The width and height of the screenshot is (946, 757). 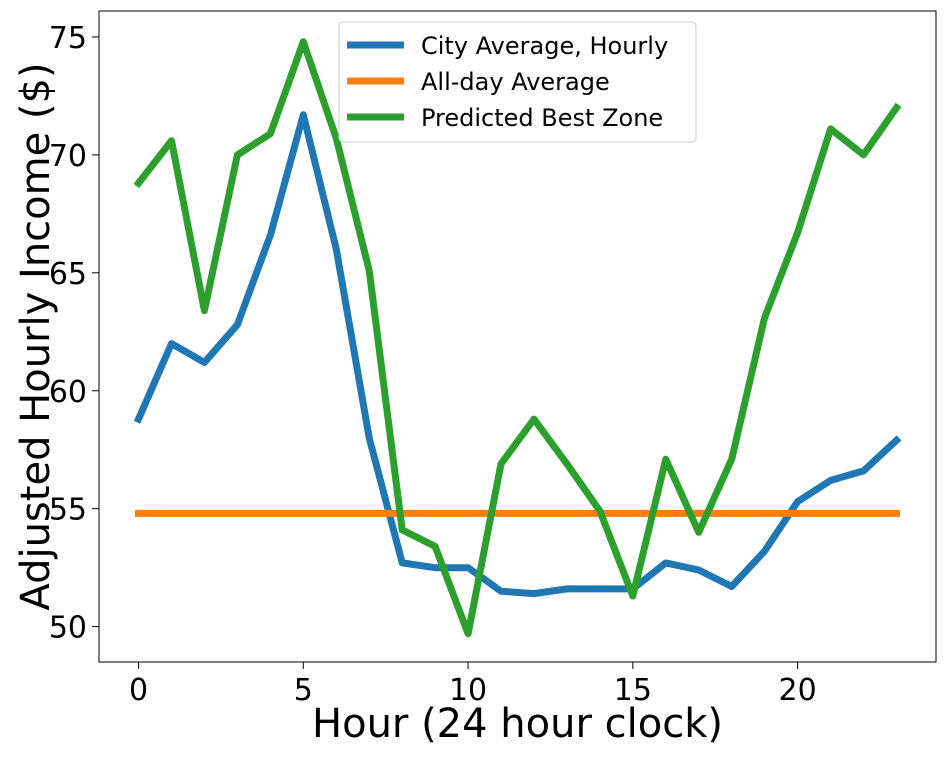 What do you see at coordinates (74, 333) in the screenshot?
I see `y-axis: 50 55 60 65 70 75` at bounding box center [74, 333].